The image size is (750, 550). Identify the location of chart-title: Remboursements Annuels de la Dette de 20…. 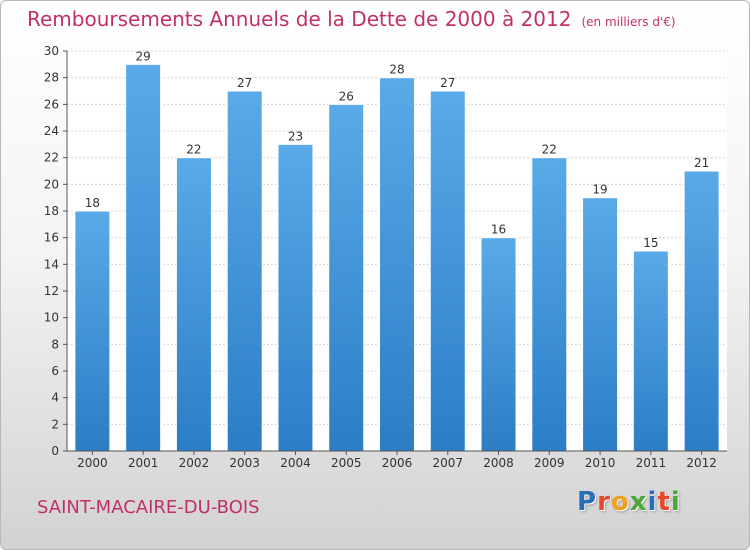
(351, 19).